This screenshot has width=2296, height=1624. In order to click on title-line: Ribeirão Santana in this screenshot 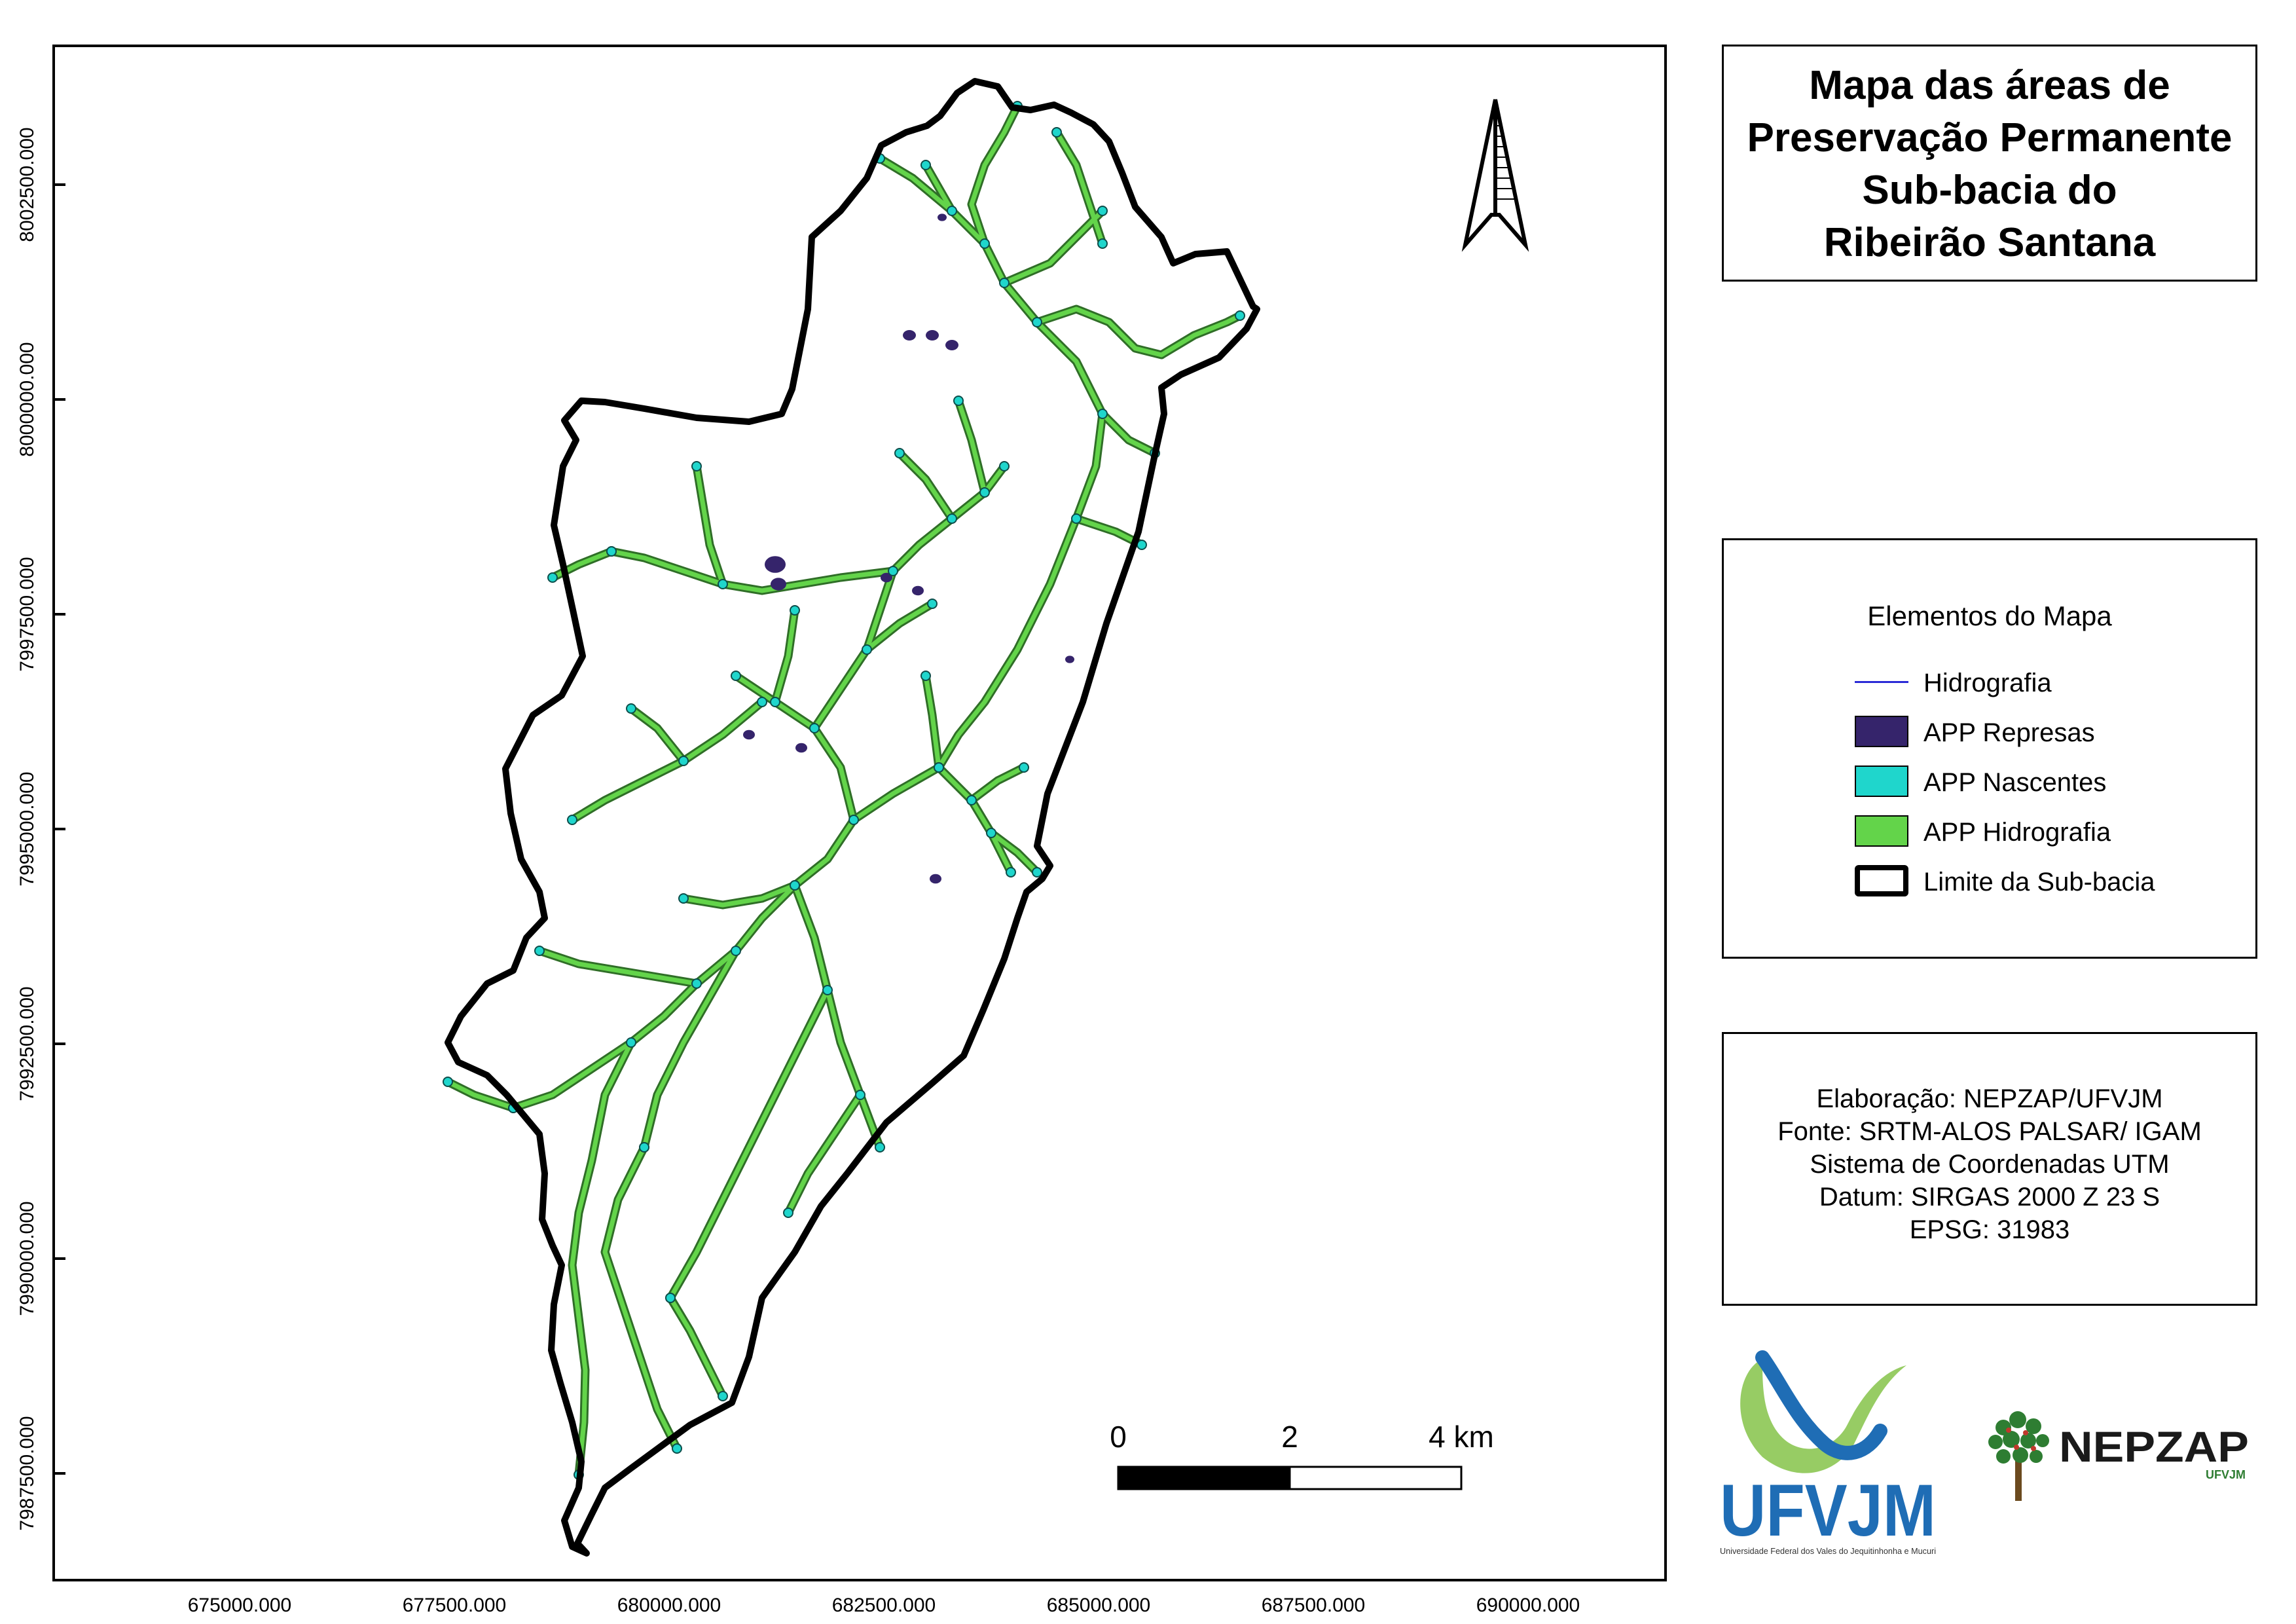, I will do `click(1989, 242)`.